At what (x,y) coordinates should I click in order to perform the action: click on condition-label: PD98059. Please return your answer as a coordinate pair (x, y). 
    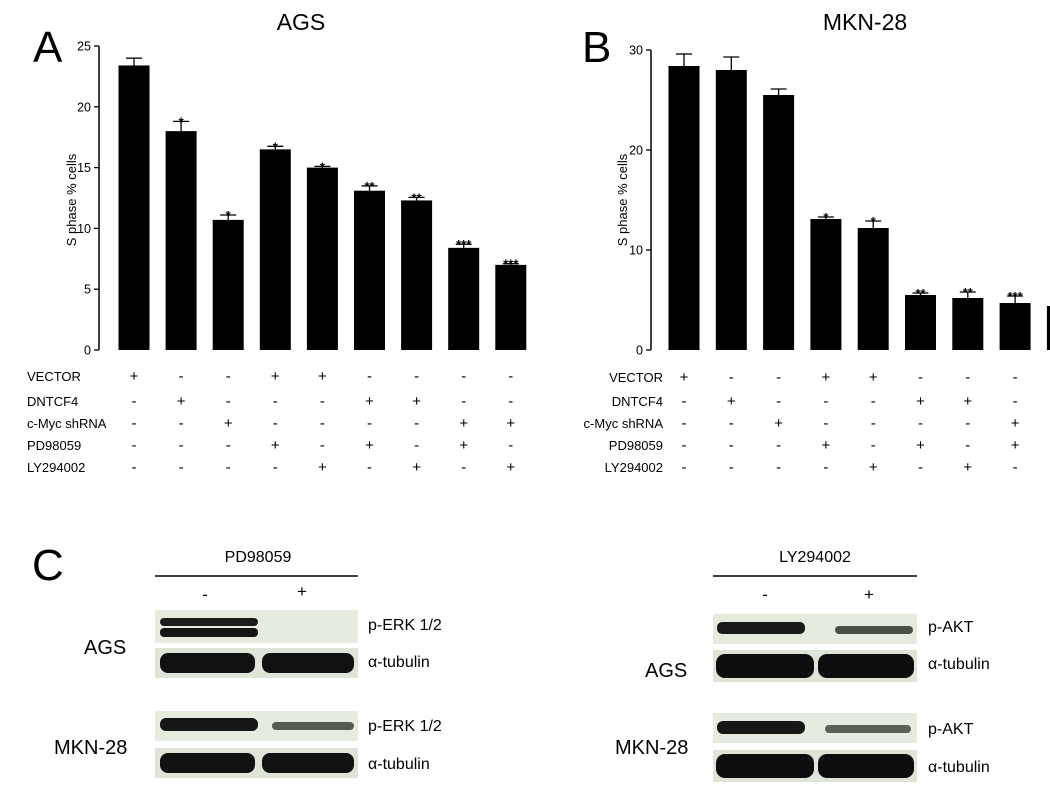
    Looking at the image, I should click on (636, 445).